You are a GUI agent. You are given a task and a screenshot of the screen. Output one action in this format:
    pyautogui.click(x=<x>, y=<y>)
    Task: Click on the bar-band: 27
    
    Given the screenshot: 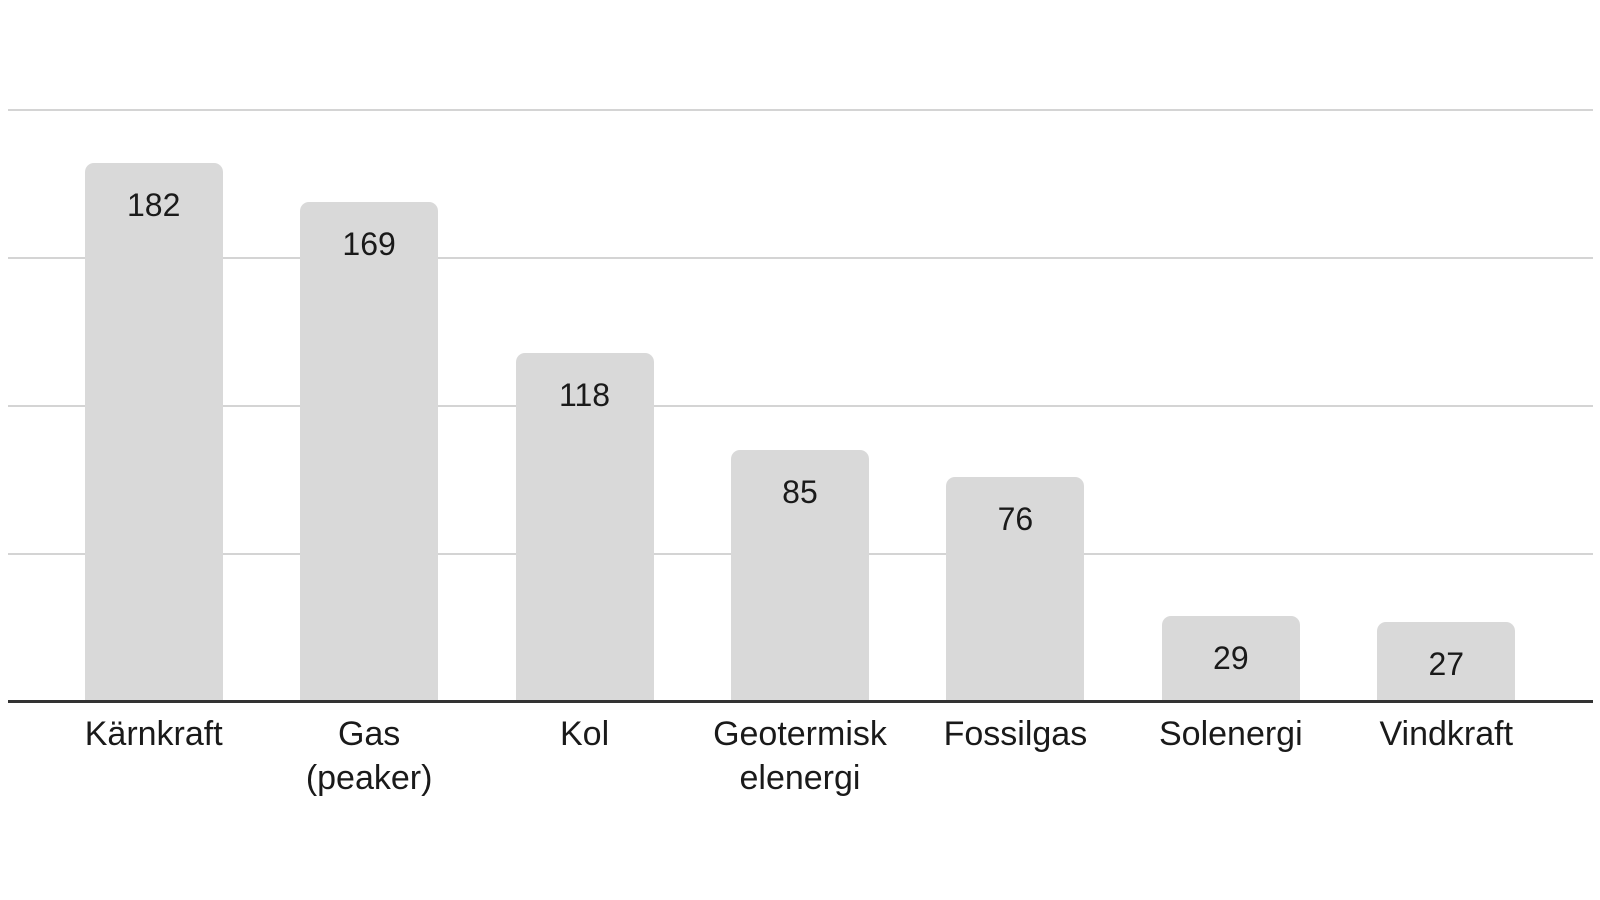 What is the action you would take?
    pyautogui.click(x=1446, y=406)
    